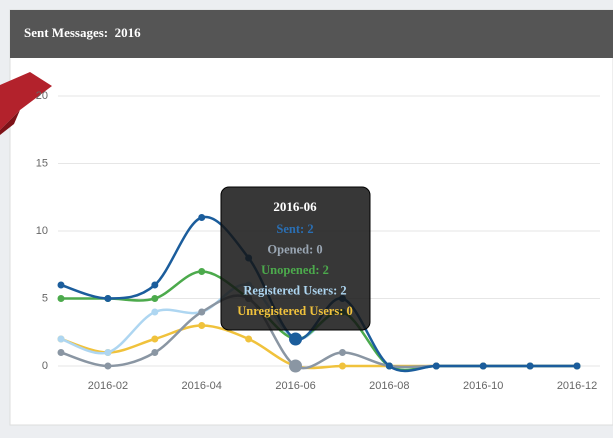  Describe the element at coordinates (294, 229) in the screenshot. I see `tooltip-line: Sent: 2` at that location.